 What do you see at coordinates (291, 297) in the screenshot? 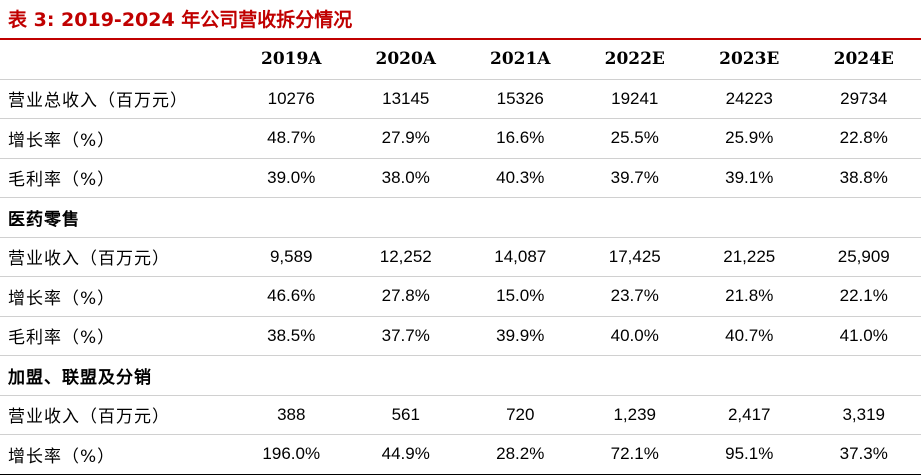
I see `value-cell: 46.6%` at bounding box center [291, 297].